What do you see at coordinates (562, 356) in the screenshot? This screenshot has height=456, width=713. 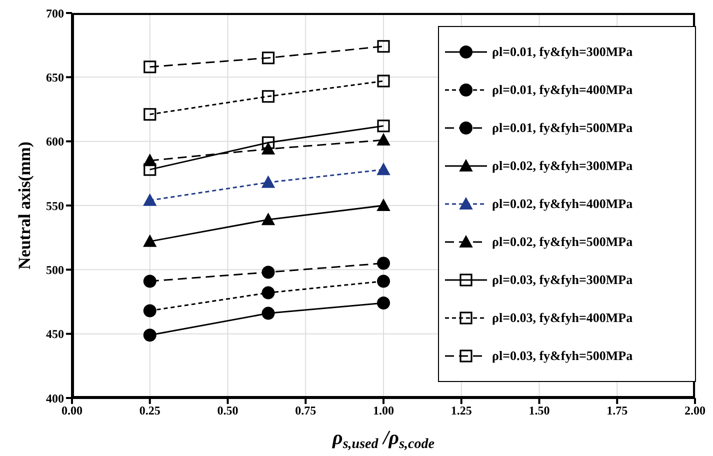 I see `legend-label: ρl=0.03, fy&fyh=500MPa` at bounding box center [562, 356].